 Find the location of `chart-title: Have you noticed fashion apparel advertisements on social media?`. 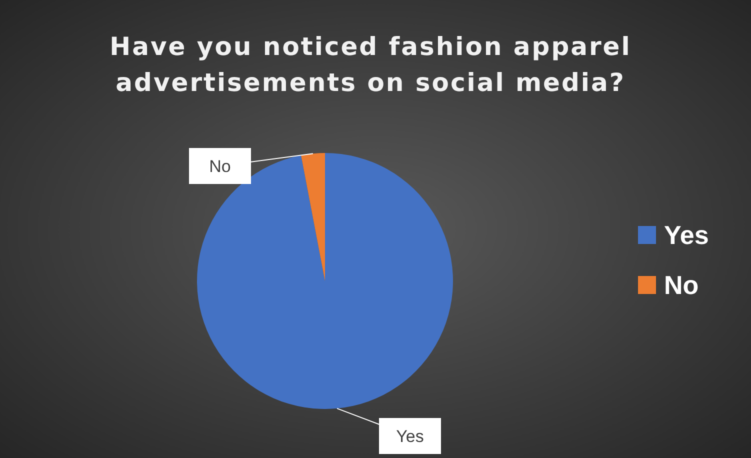

chart-title: Have you noticed fashion apparel advertisements on social media? is located at coordinates (371, 64).